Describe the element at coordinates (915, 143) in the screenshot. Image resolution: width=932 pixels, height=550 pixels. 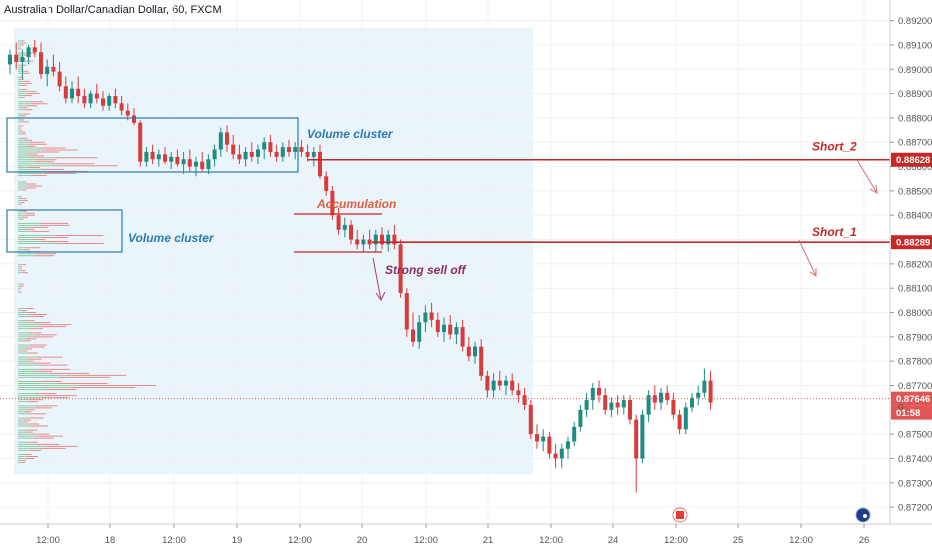
I see `price-tick-label: 0.88700` at that location.